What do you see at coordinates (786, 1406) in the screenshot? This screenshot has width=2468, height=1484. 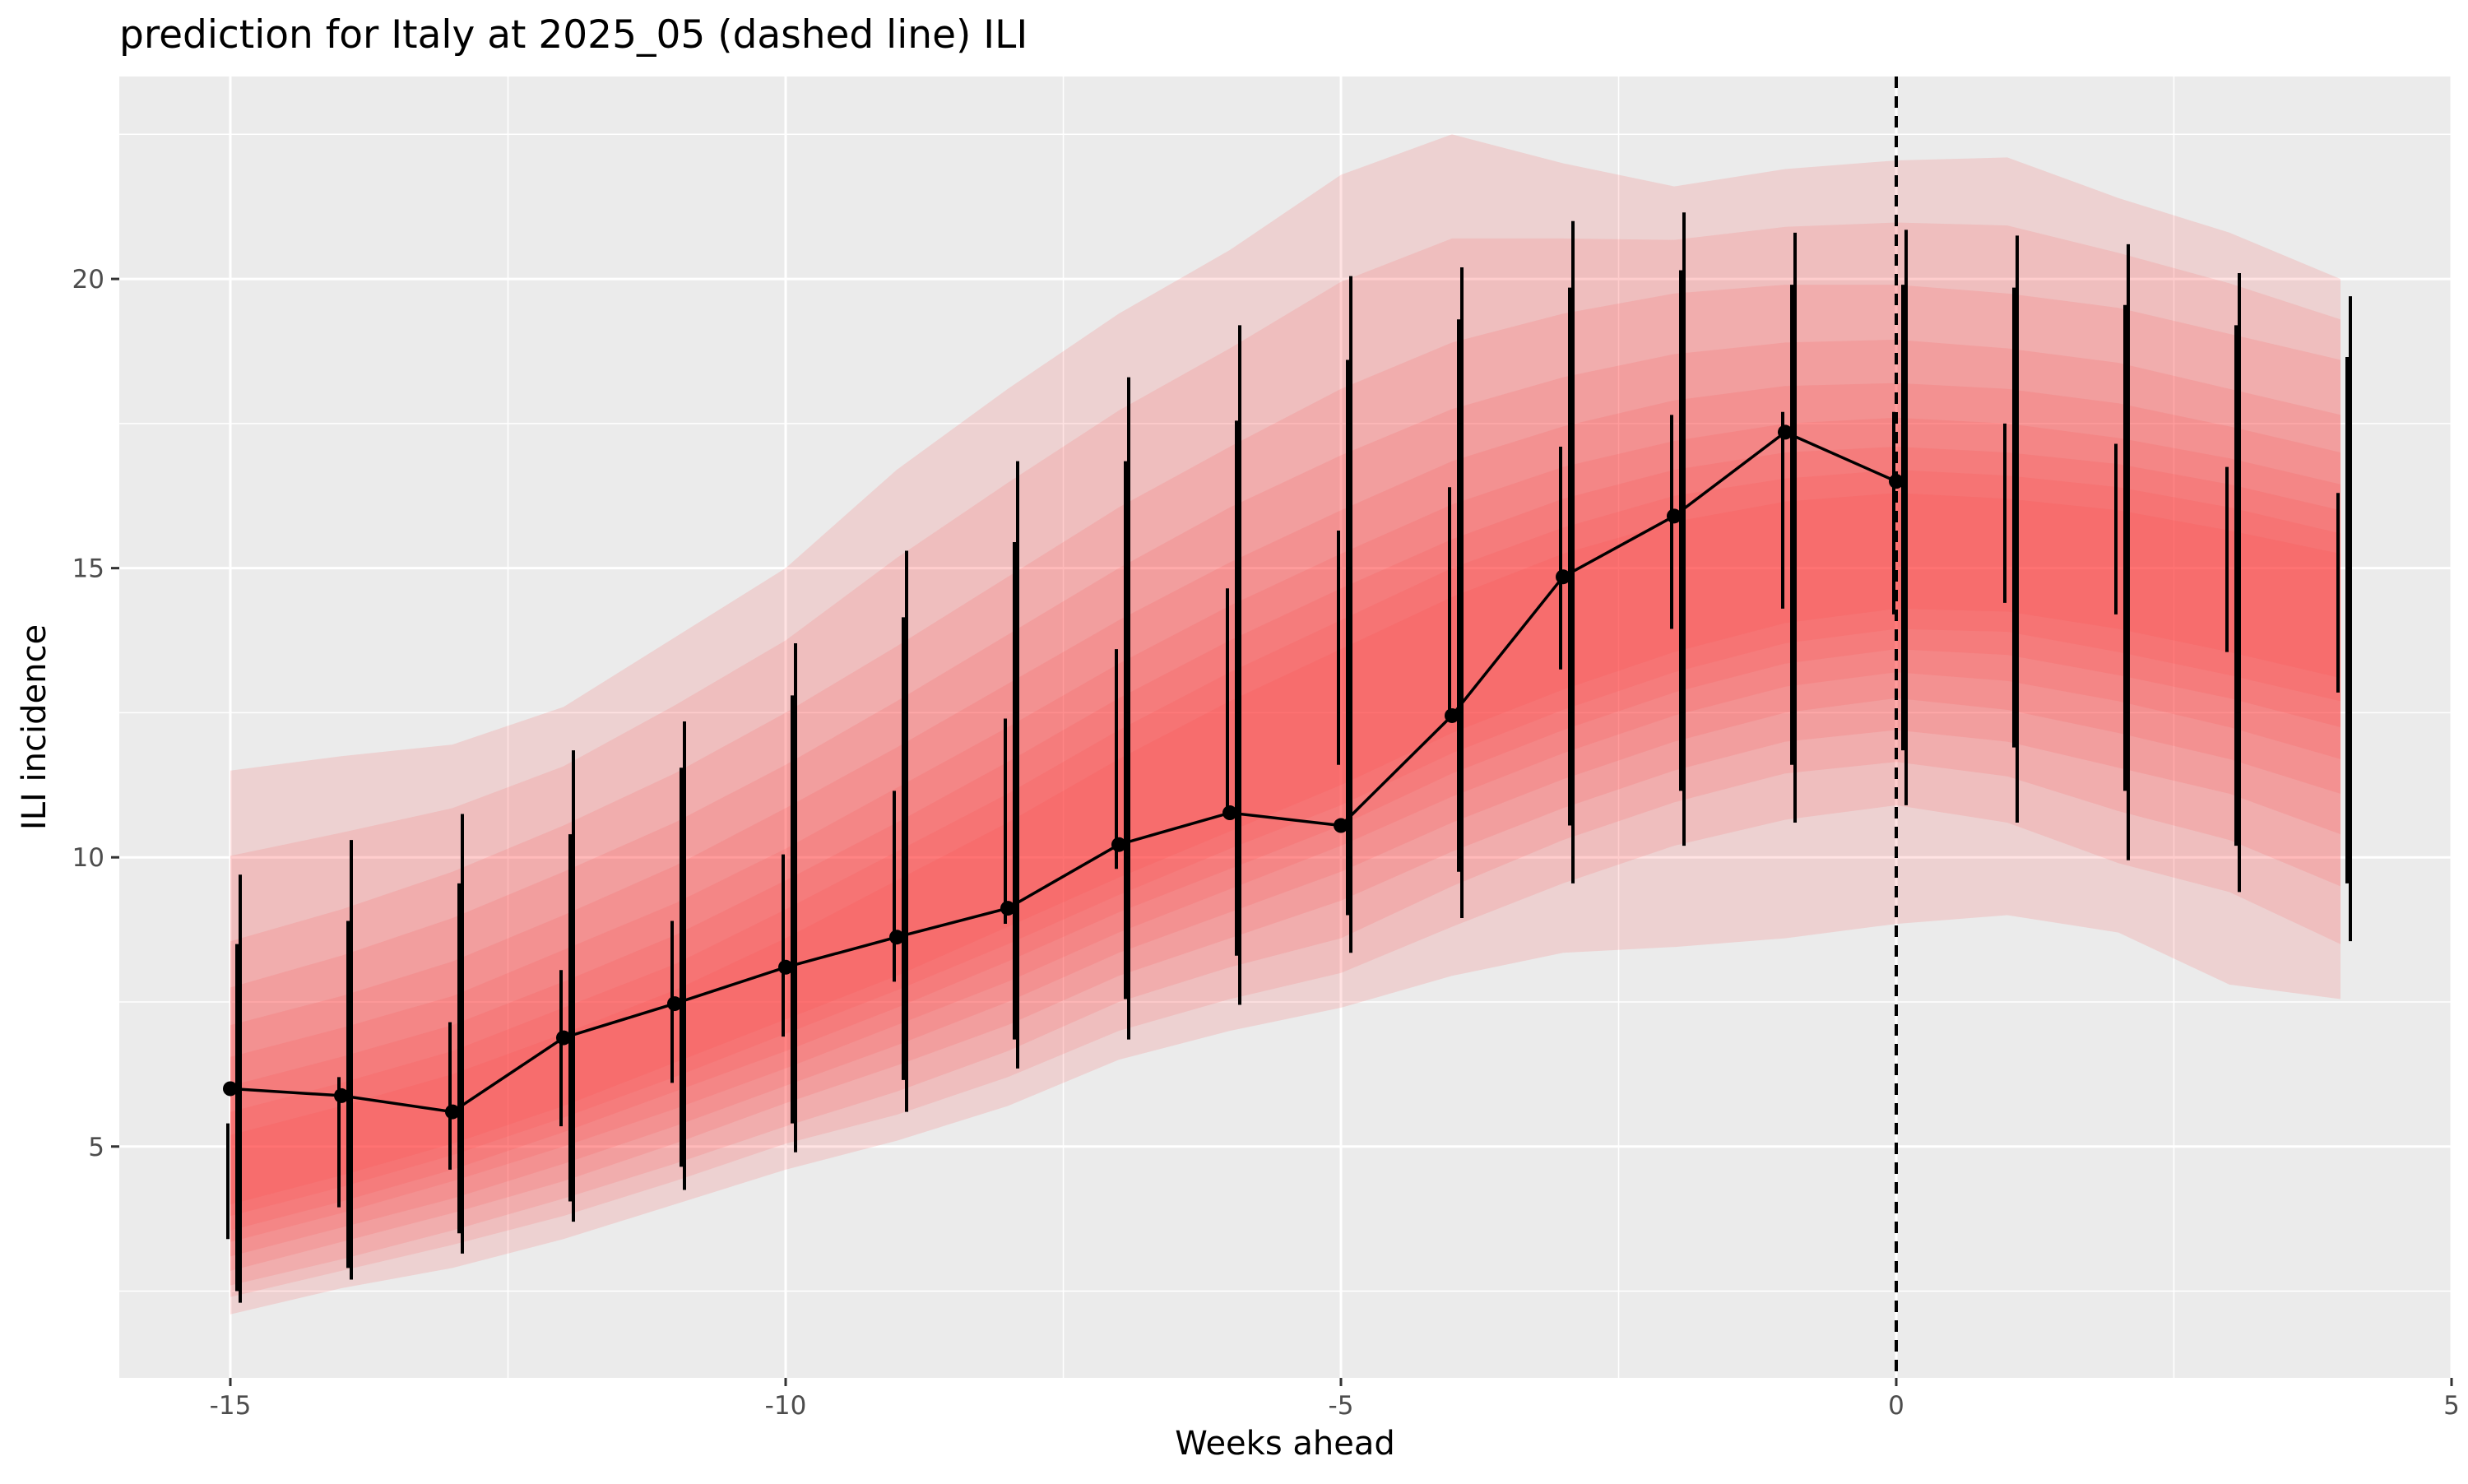 I see `x-tick-label: -10` at bounding box center [786, 1406].